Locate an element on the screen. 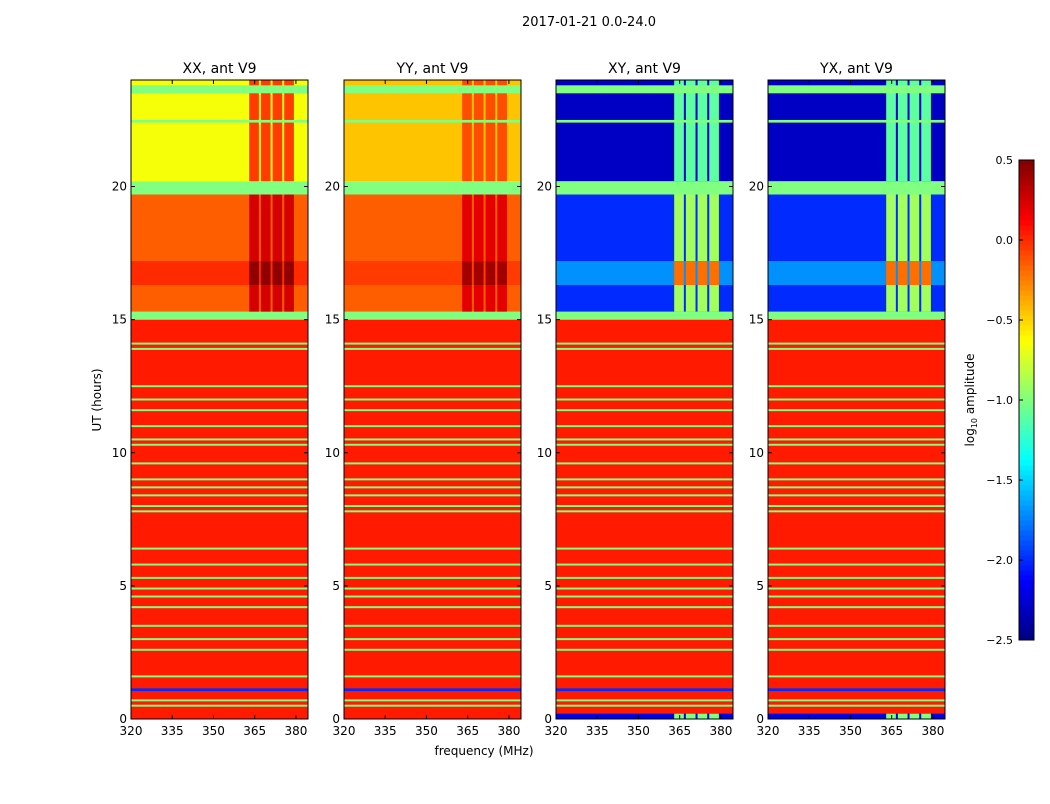 Image resolution: width=1050 pixels, height=804 pixels. axes-frame is located at coordinates (644, 399).